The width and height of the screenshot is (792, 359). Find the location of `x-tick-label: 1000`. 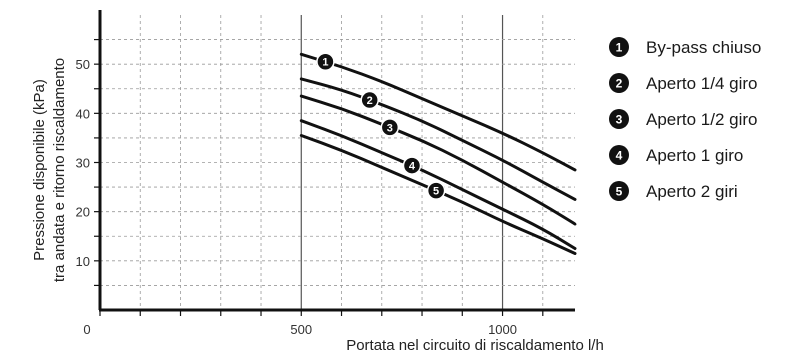

x-tick-label: 1000 is located at coordinates (502, 329).